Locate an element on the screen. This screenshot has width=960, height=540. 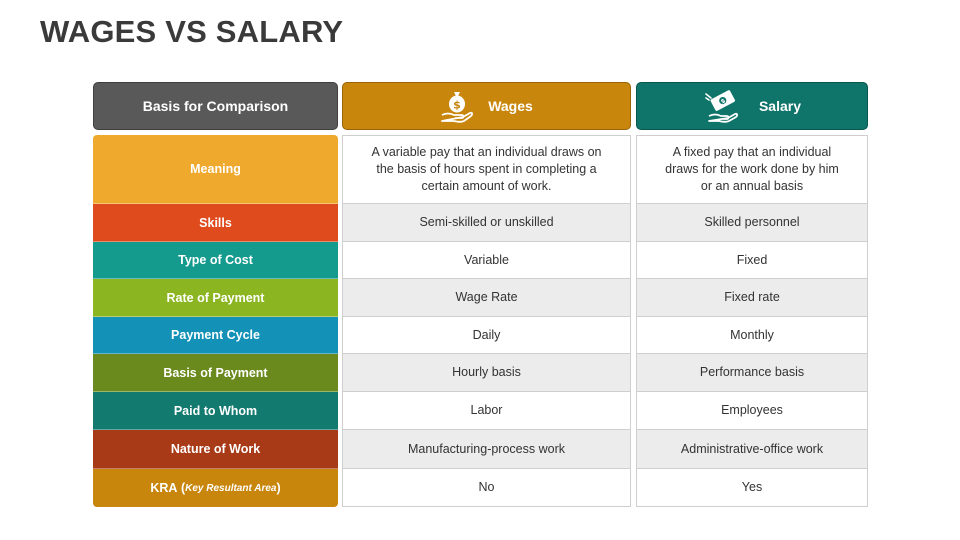
row-label-type-of-cost: Type of Cost is located at coordinates (215, 260).